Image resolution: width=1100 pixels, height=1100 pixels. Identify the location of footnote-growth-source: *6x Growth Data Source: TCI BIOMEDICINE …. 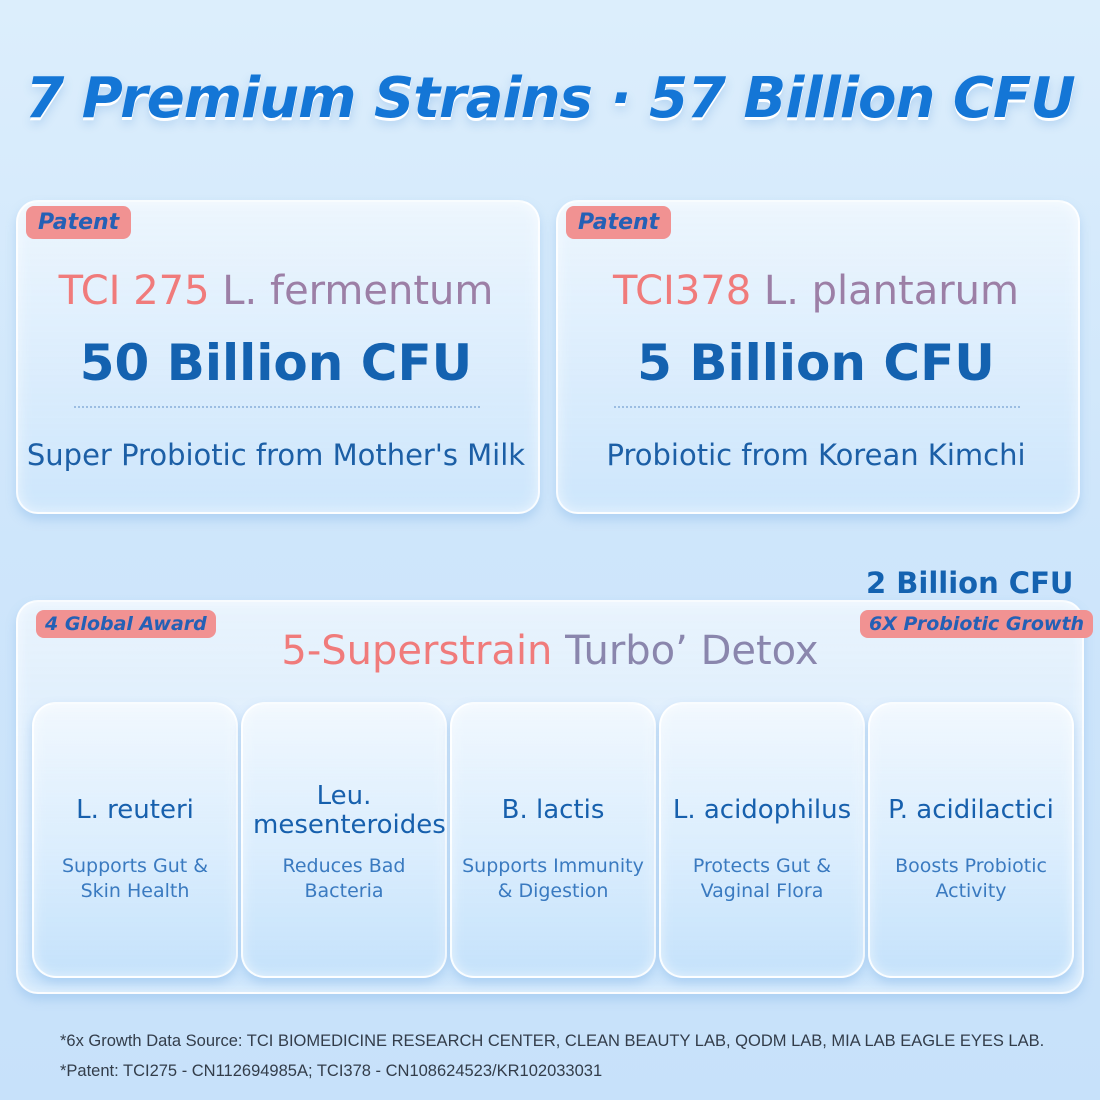
(552, 1041).